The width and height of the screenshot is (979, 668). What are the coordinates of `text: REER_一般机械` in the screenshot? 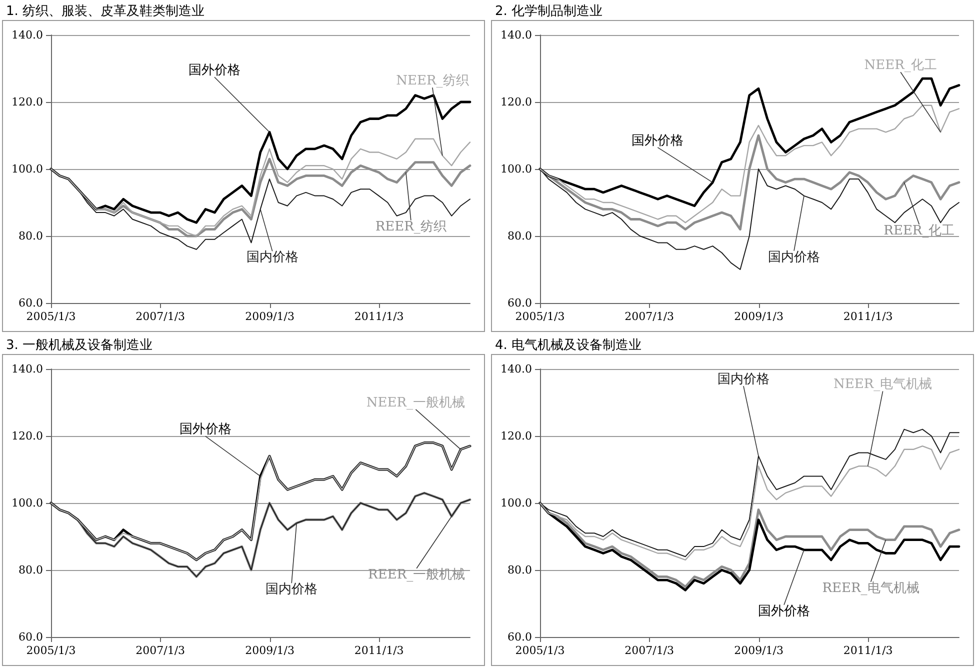 It's located at (417, 574).